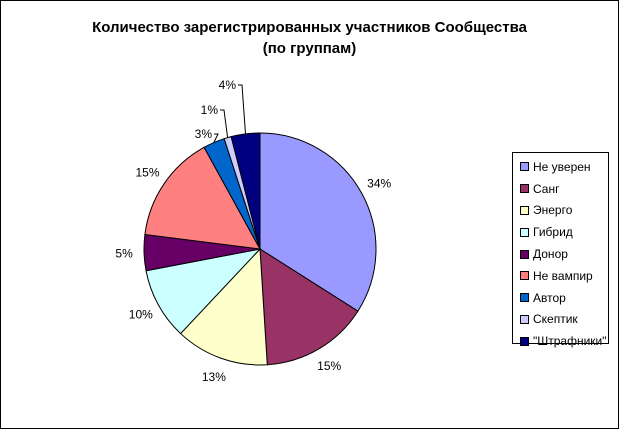 The height and width of the screenshot is (429, 619). Describe the element at coordinates (204, 134) in the screenshot. I see `slice-label: 3%` at that location.